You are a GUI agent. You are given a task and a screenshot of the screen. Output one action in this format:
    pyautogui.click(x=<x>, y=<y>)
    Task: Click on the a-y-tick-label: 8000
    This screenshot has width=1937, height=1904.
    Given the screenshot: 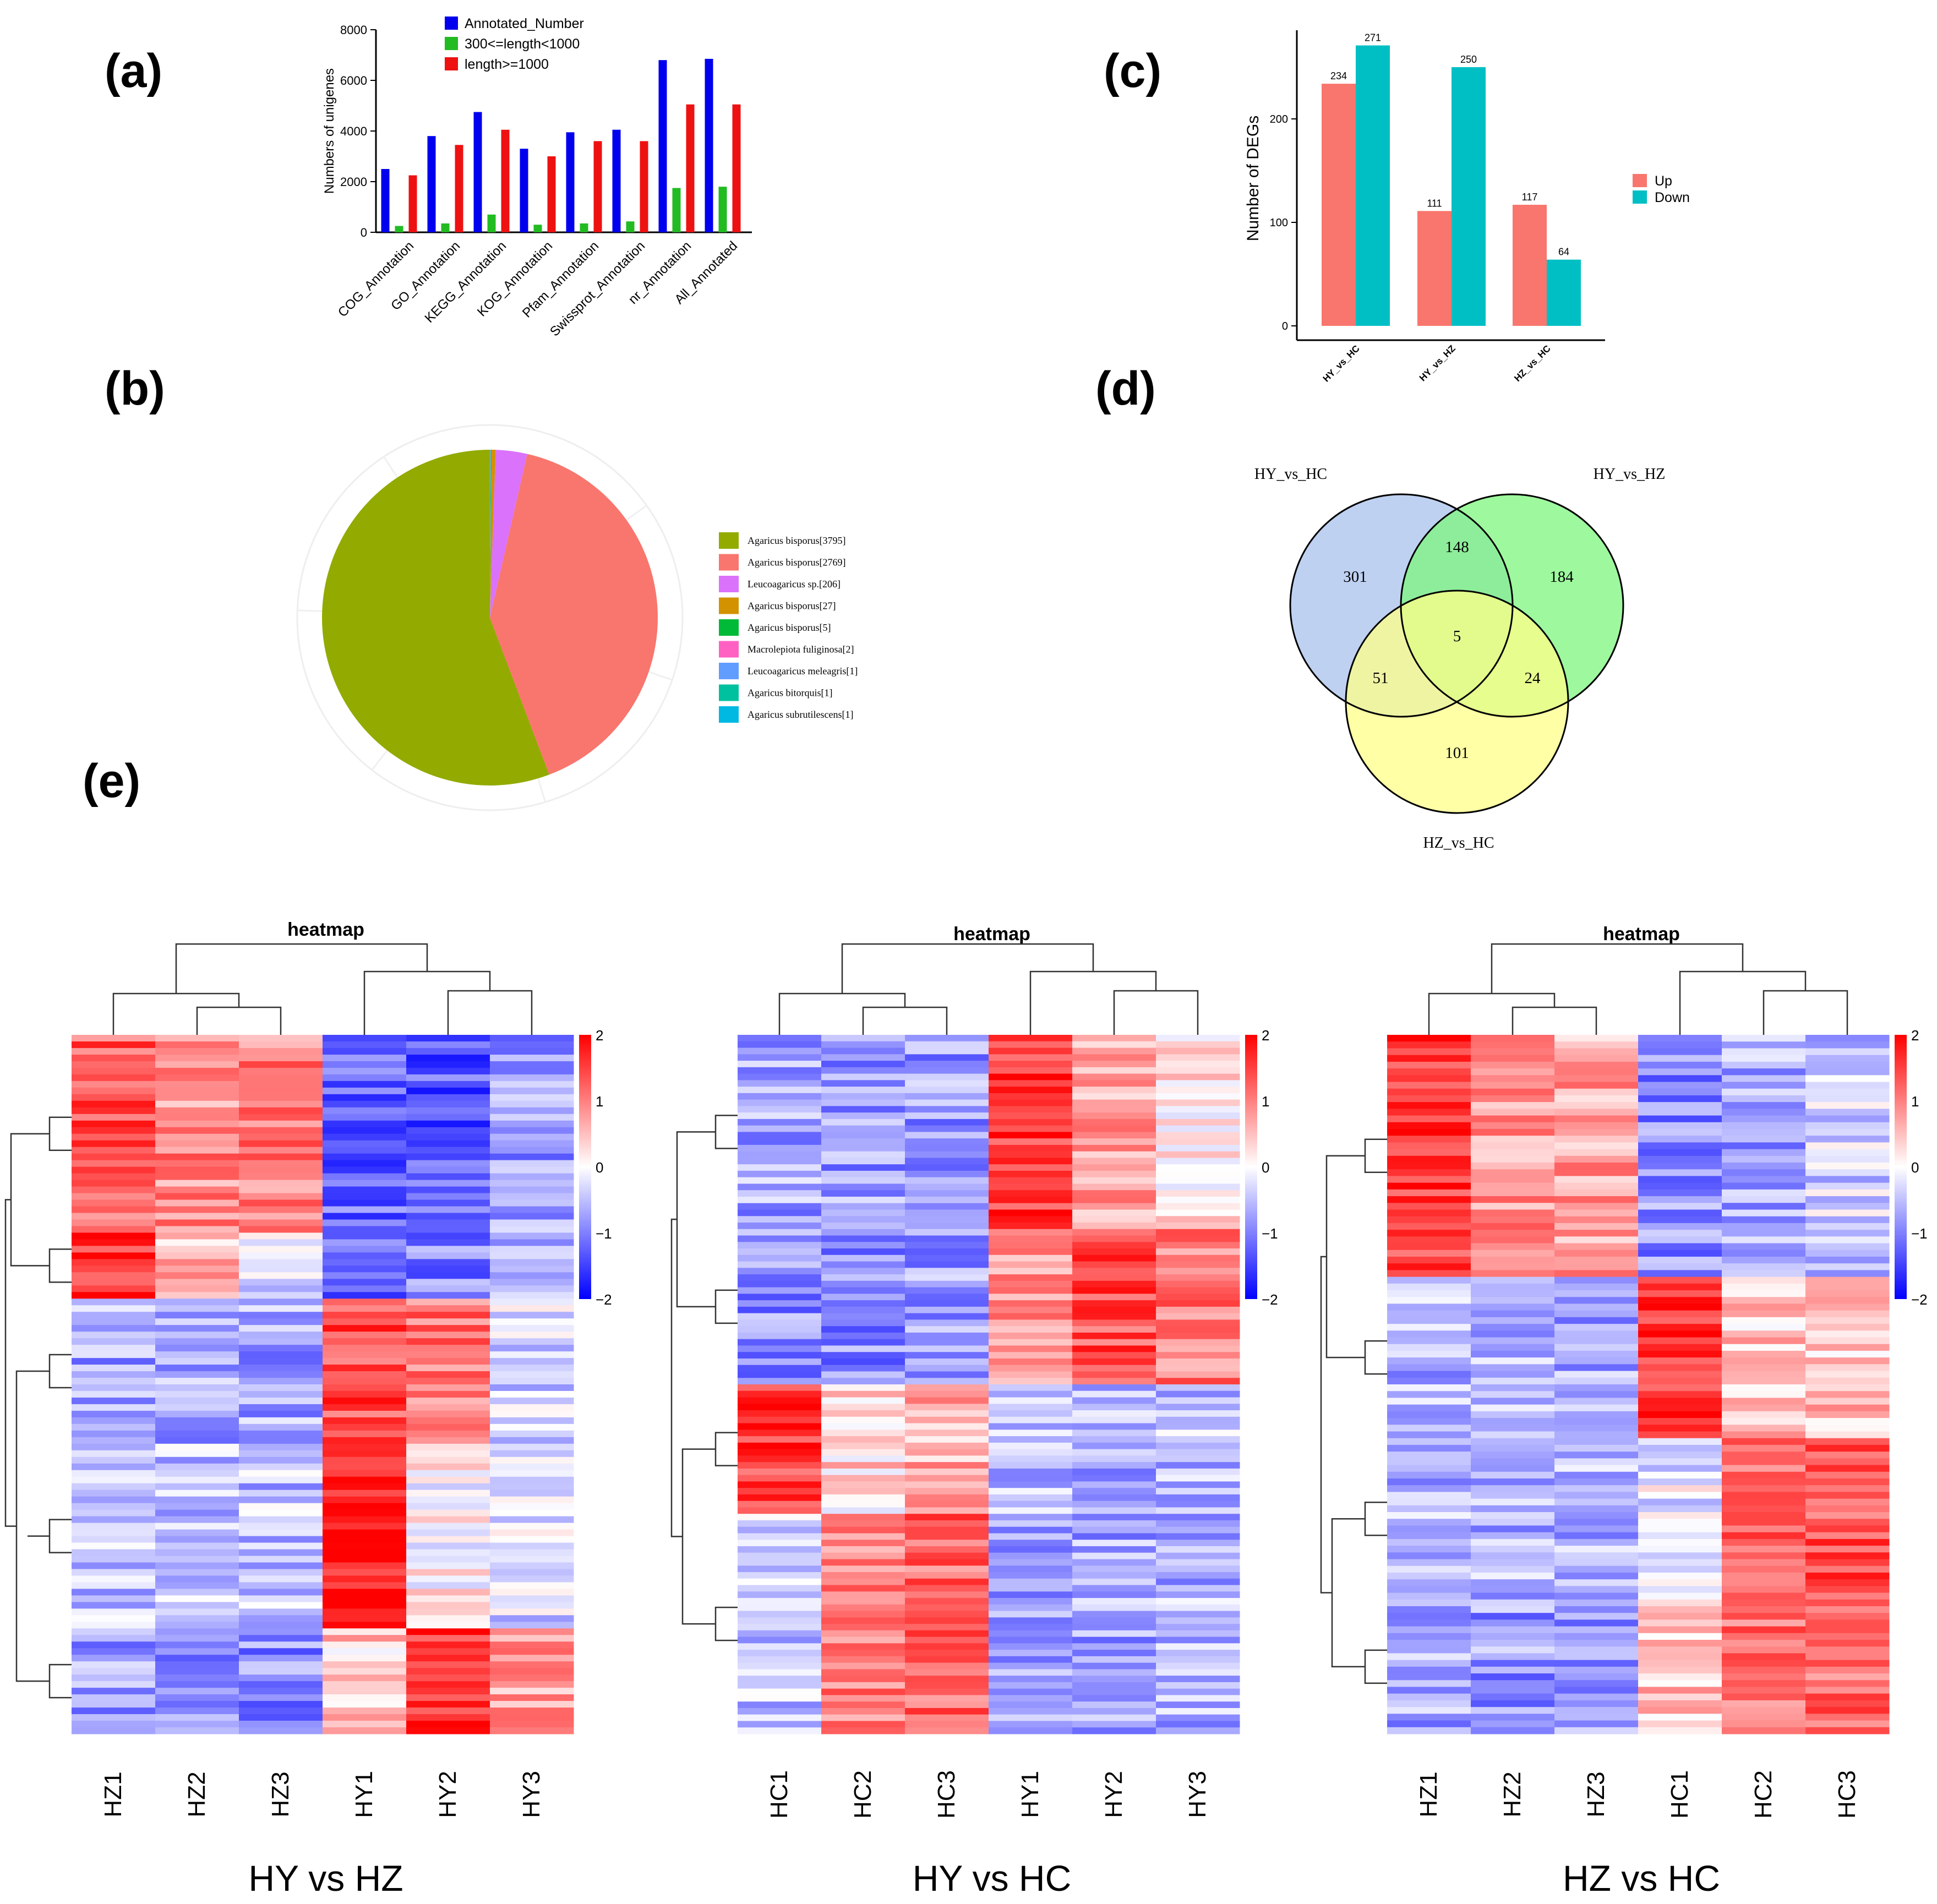 What is the action you would take?
    pyautogui.click(x=353, y=30)
    